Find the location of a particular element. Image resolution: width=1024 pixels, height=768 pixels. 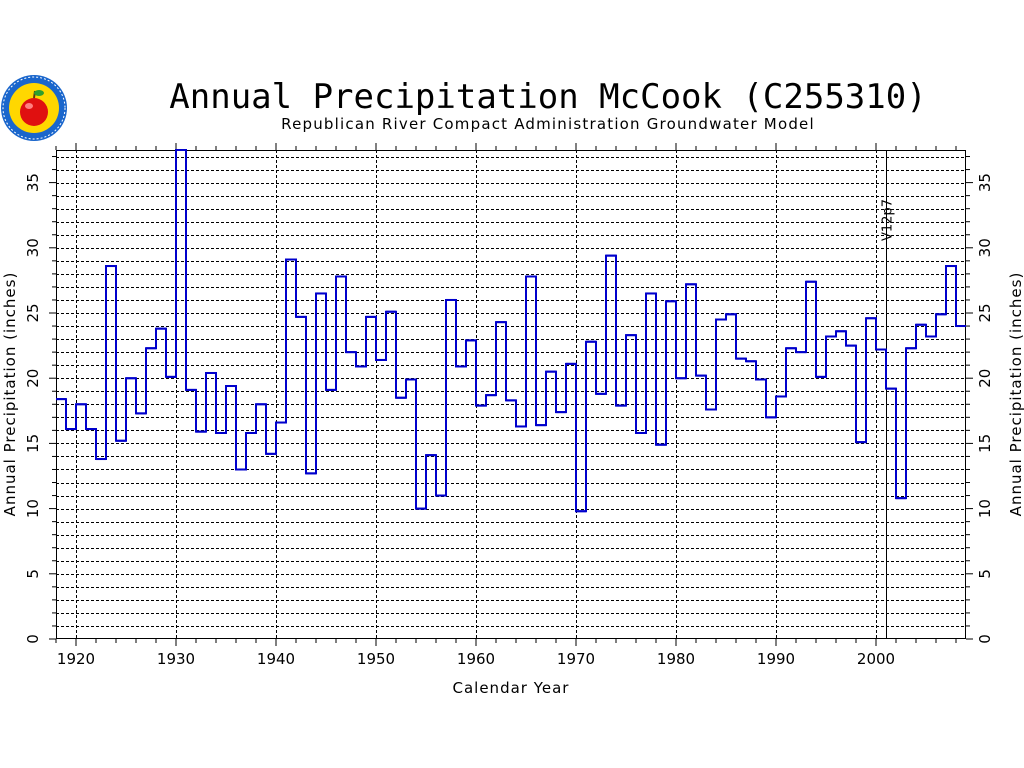

x-tick-label: 1990 is located at coordinates (776, 659).